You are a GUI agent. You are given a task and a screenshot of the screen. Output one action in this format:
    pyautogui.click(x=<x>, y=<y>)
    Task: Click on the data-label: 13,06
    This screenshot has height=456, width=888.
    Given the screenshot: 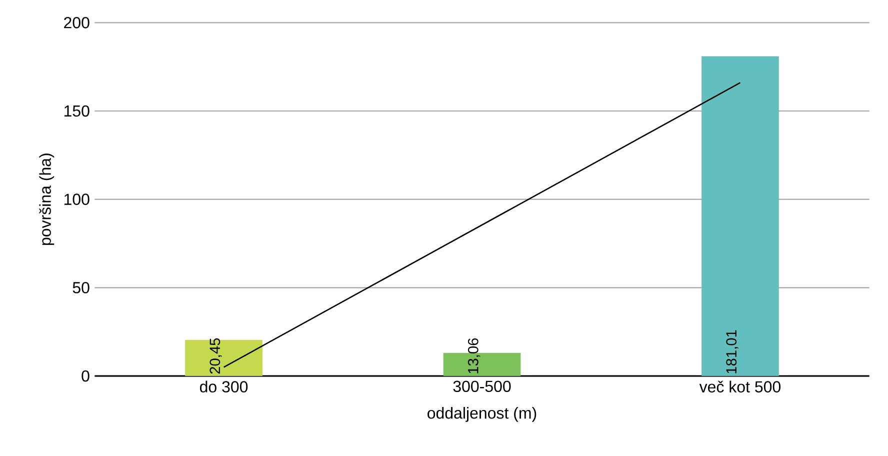 What is the action you would take?
    pyautogui.click(x=474, y=356)
    